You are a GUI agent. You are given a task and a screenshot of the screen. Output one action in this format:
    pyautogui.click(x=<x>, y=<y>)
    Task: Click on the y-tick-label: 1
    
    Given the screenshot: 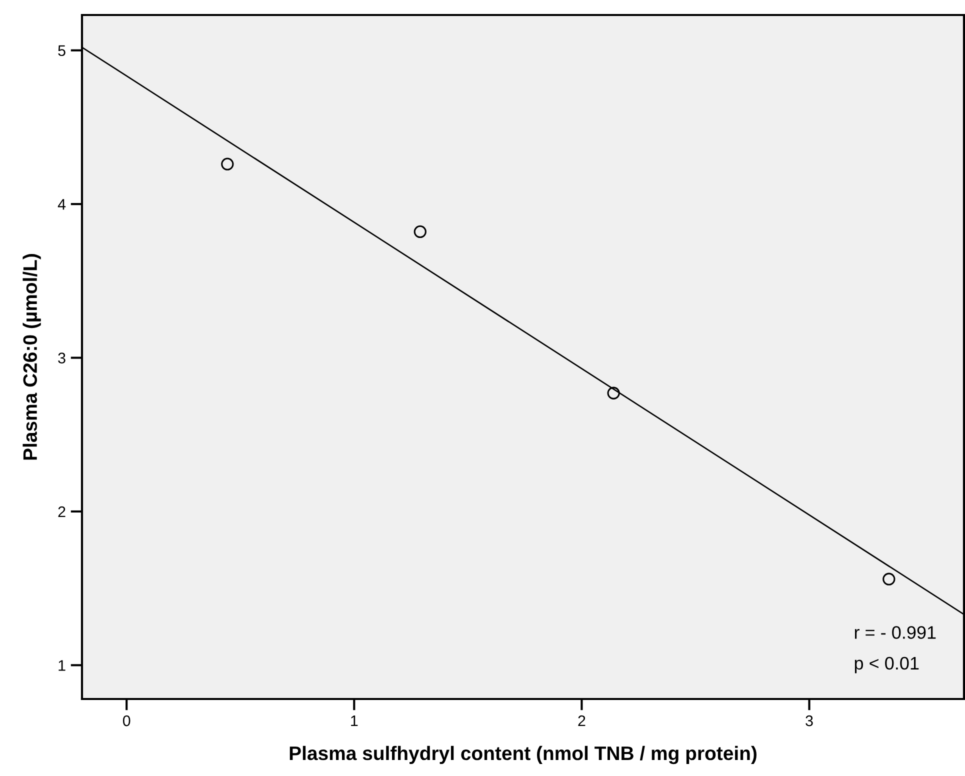 What is the action you would take?
    pyautogui.click(x=62, y=665)
    